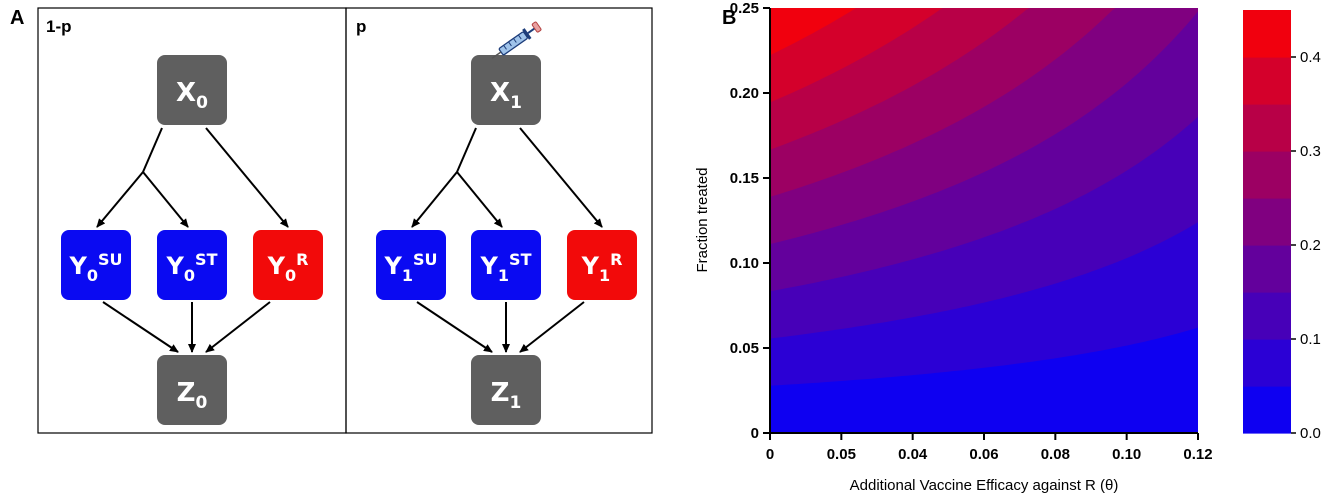  What do you see at coordinates (290, 275) in the screenshot?
I see `node-y0-r-sub: 0` at bounding box center [290, 275].